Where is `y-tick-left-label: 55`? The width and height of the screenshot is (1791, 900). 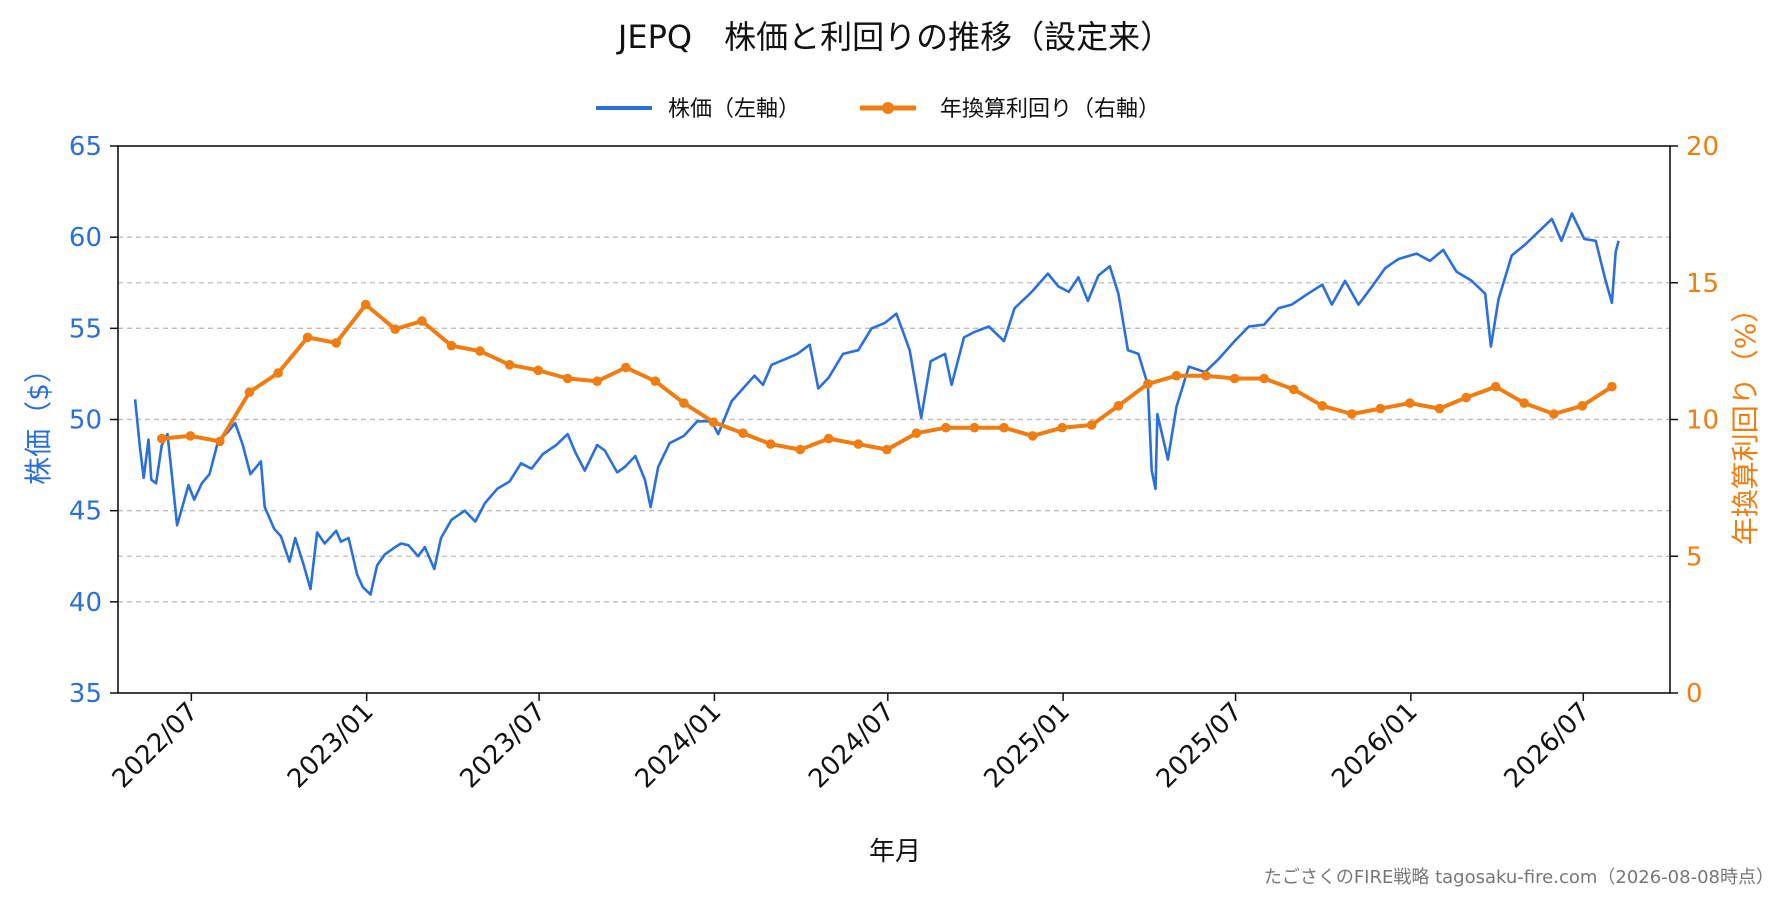
y-tick-left-label: 55 is located at coordinates (85, 329).